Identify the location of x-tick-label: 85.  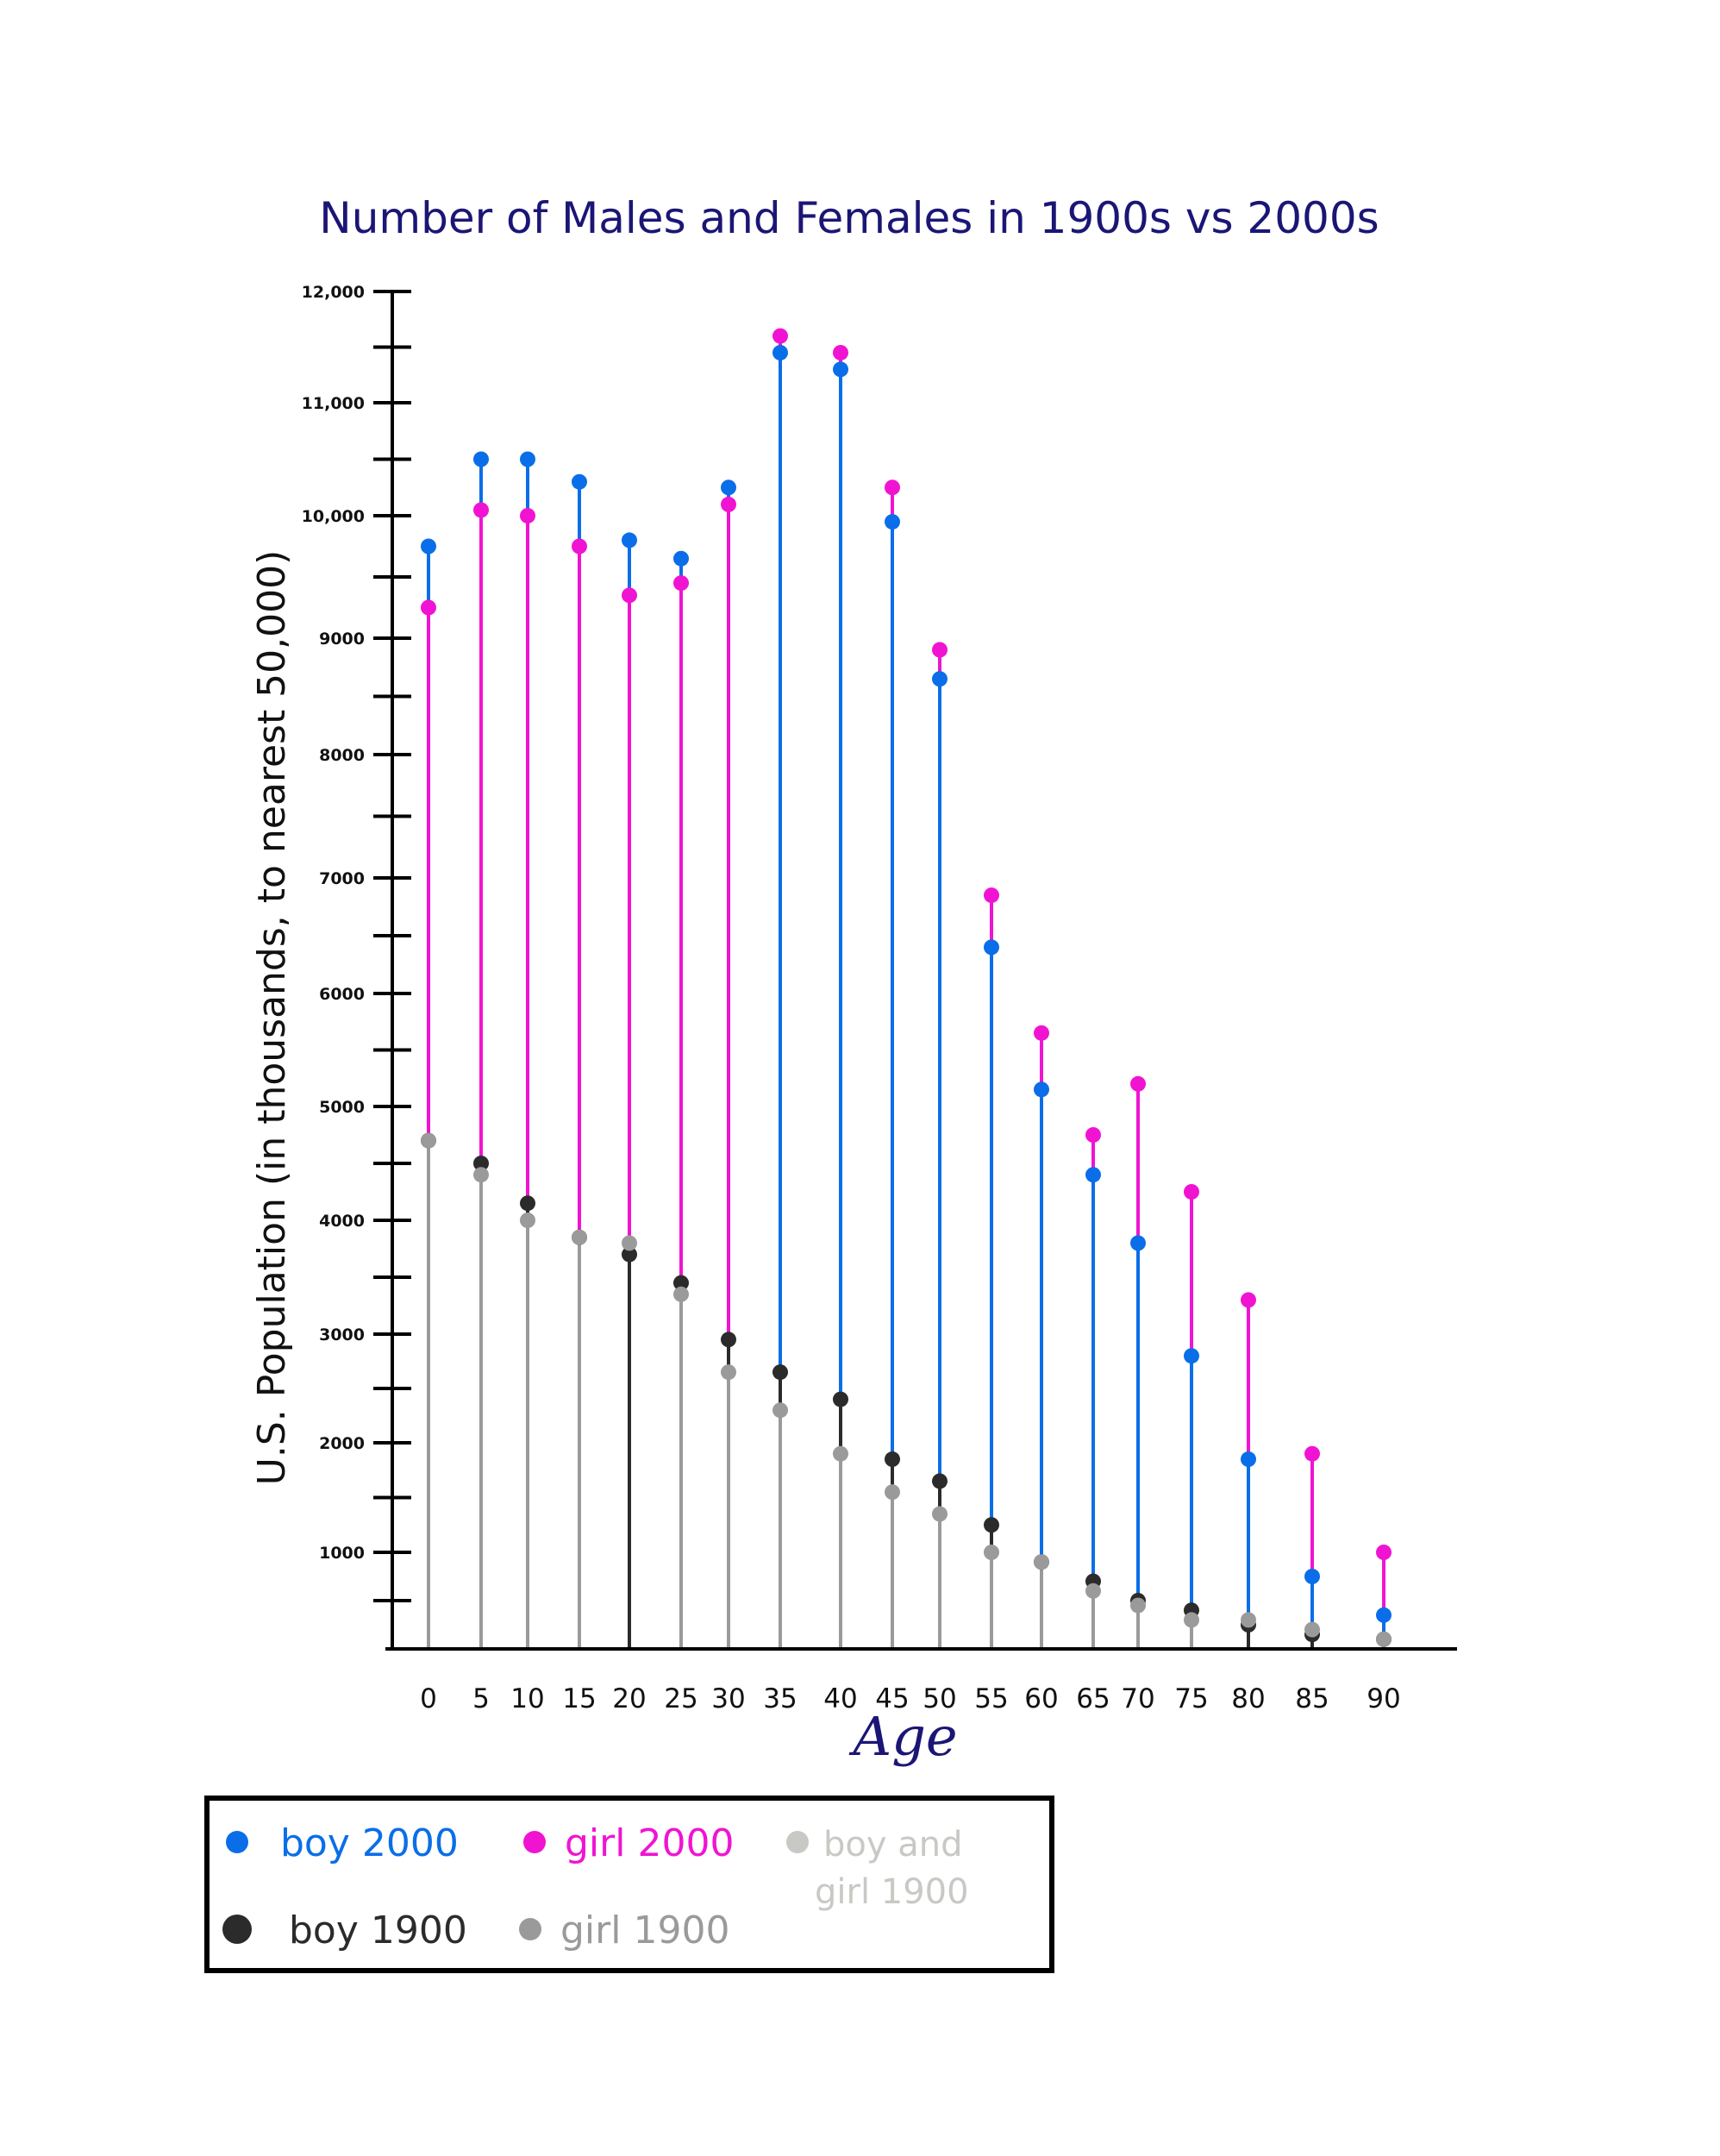
(1312, 1698).